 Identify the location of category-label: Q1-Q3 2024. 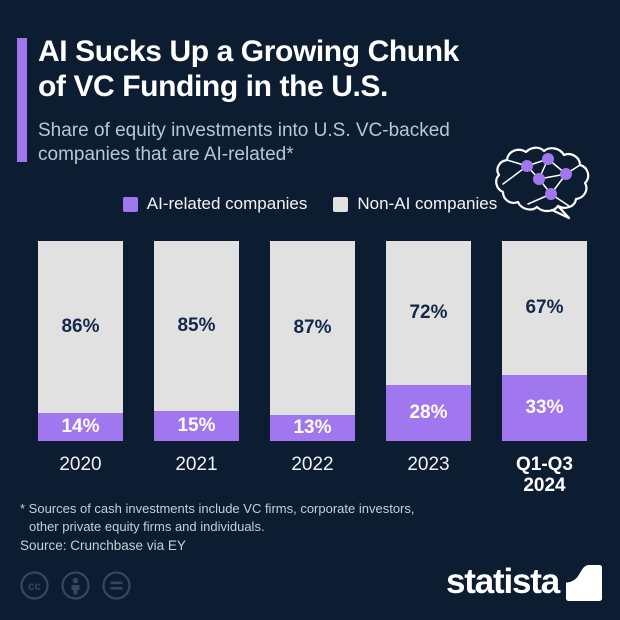
(544, 475).